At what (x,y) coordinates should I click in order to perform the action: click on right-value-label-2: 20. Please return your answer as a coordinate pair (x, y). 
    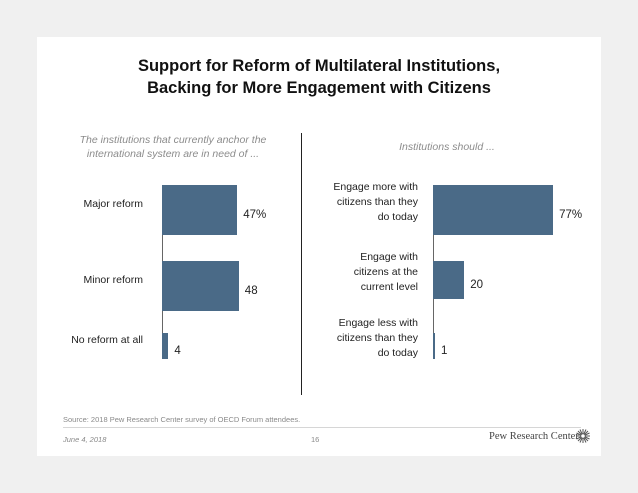
    Looking at the image, I should click on (476, 285).